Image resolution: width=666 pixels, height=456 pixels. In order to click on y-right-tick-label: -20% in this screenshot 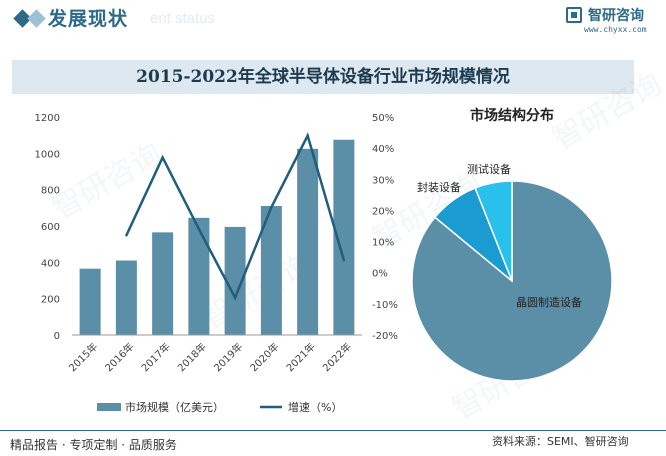, I will do `click(385, 336)`.